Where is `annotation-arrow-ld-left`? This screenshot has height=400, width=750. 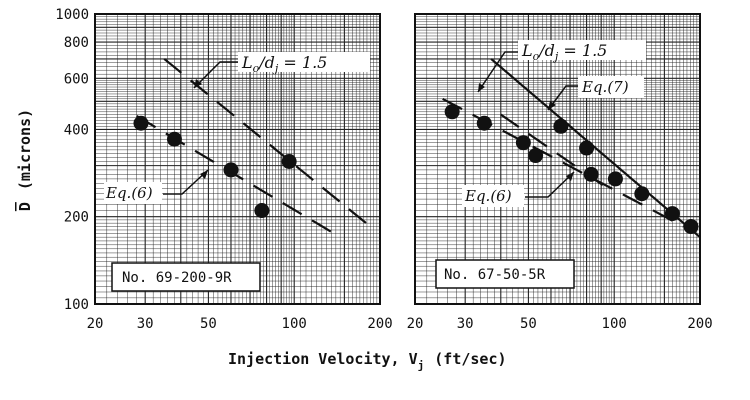
annotation-arrow-ld-left is located at coordinates (215, 75).